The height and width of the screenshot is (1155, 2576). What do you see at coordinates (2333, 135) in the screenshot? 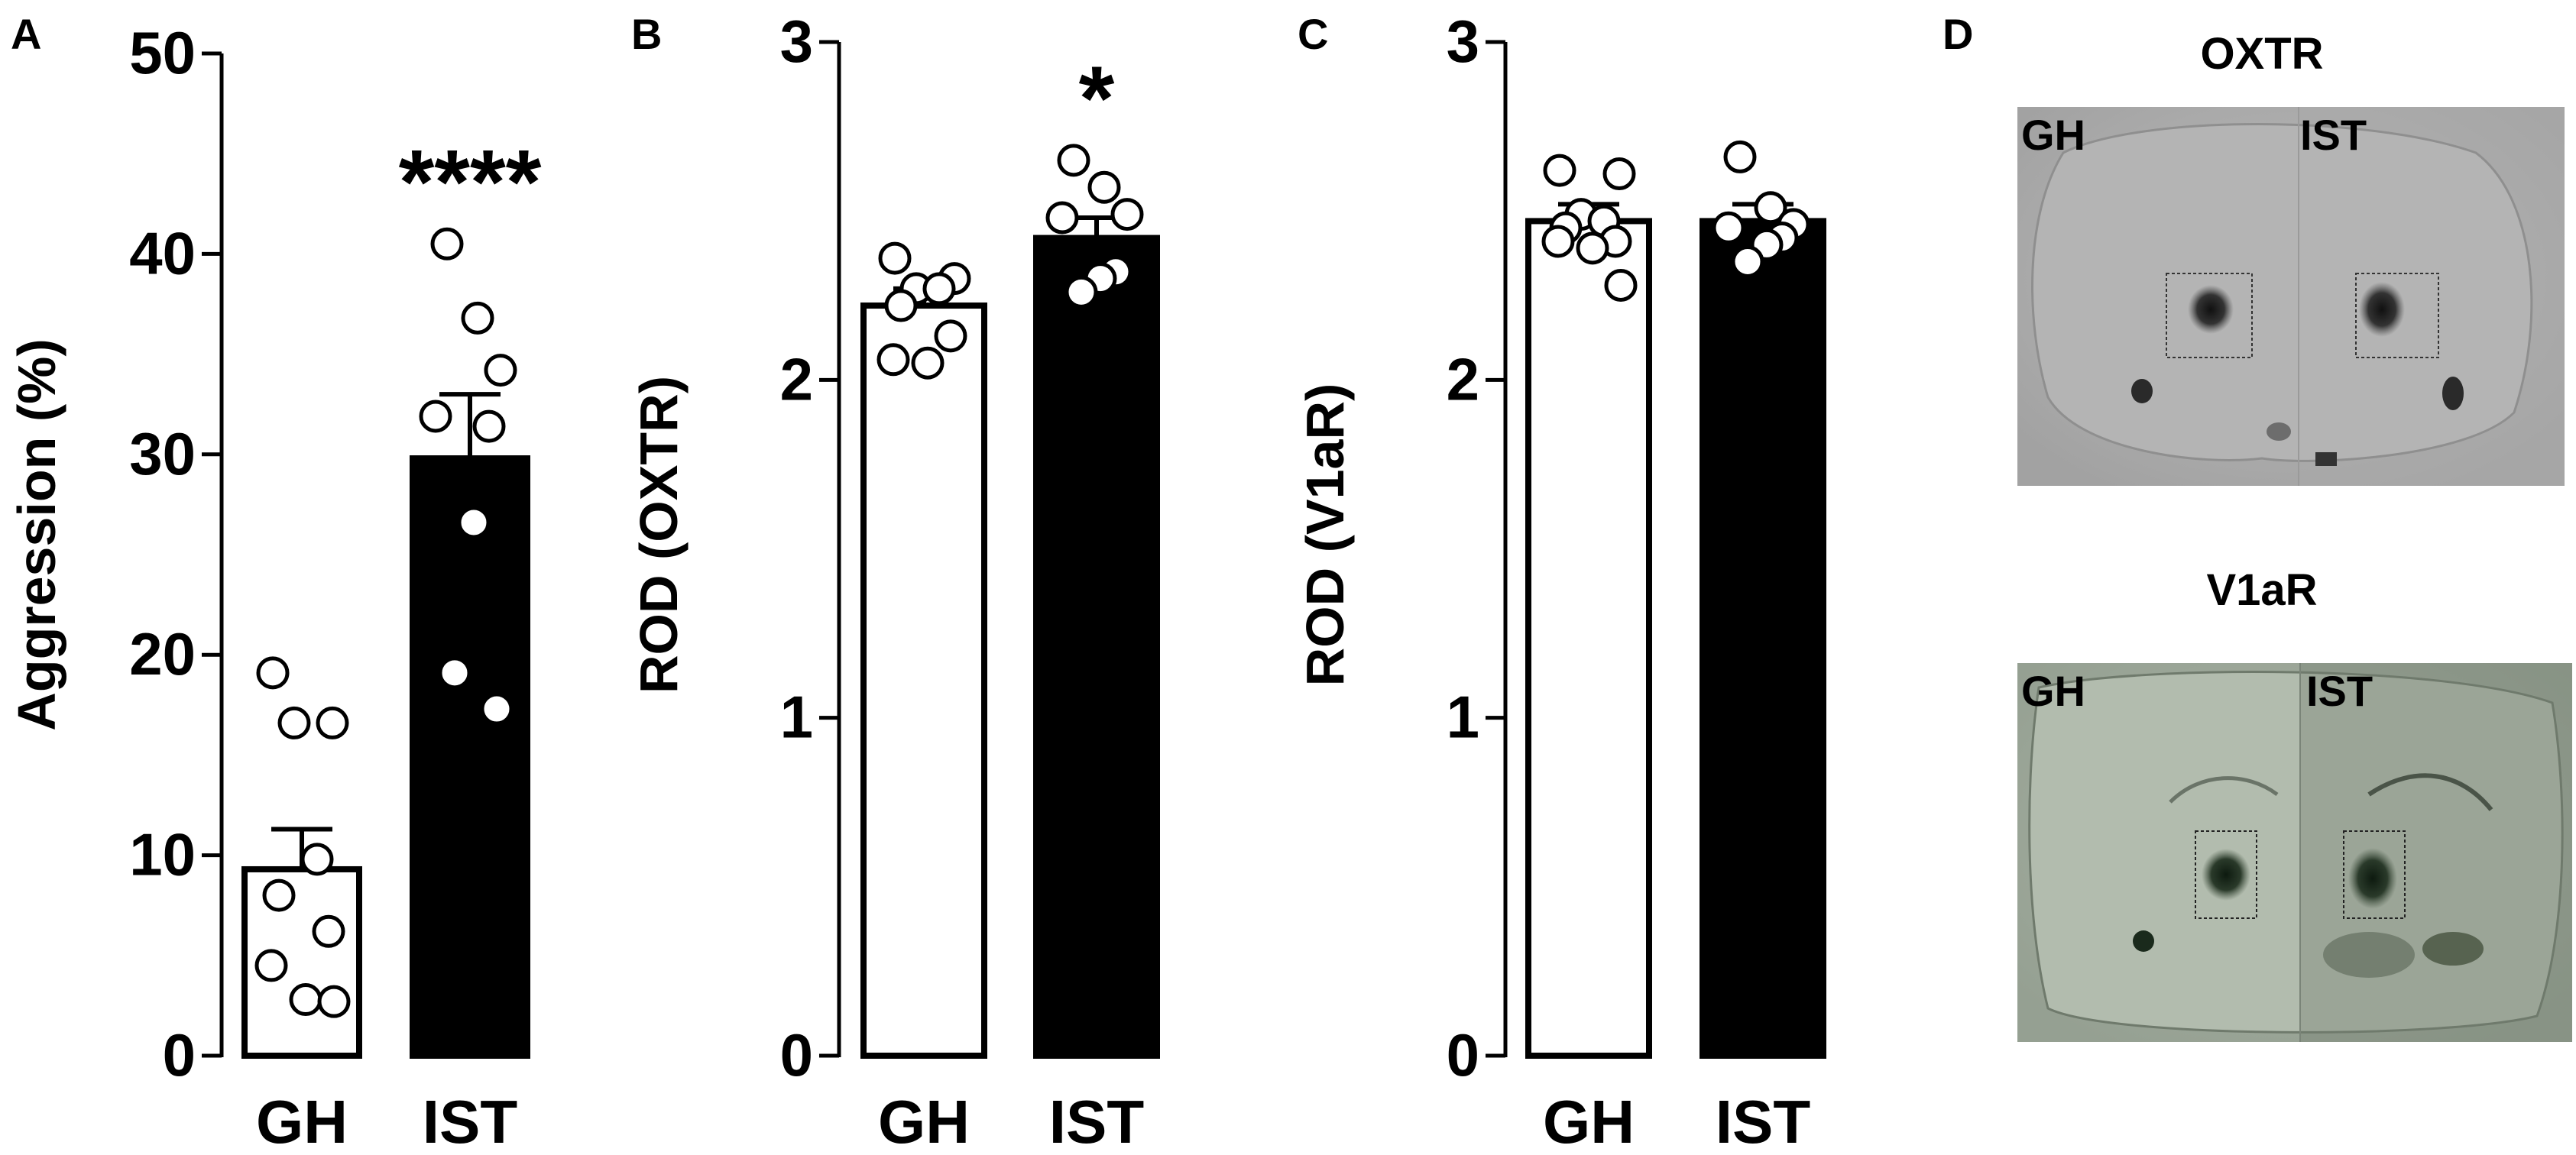
I see `oxtr-right-label: IST` at bounding box center [2333, 135].